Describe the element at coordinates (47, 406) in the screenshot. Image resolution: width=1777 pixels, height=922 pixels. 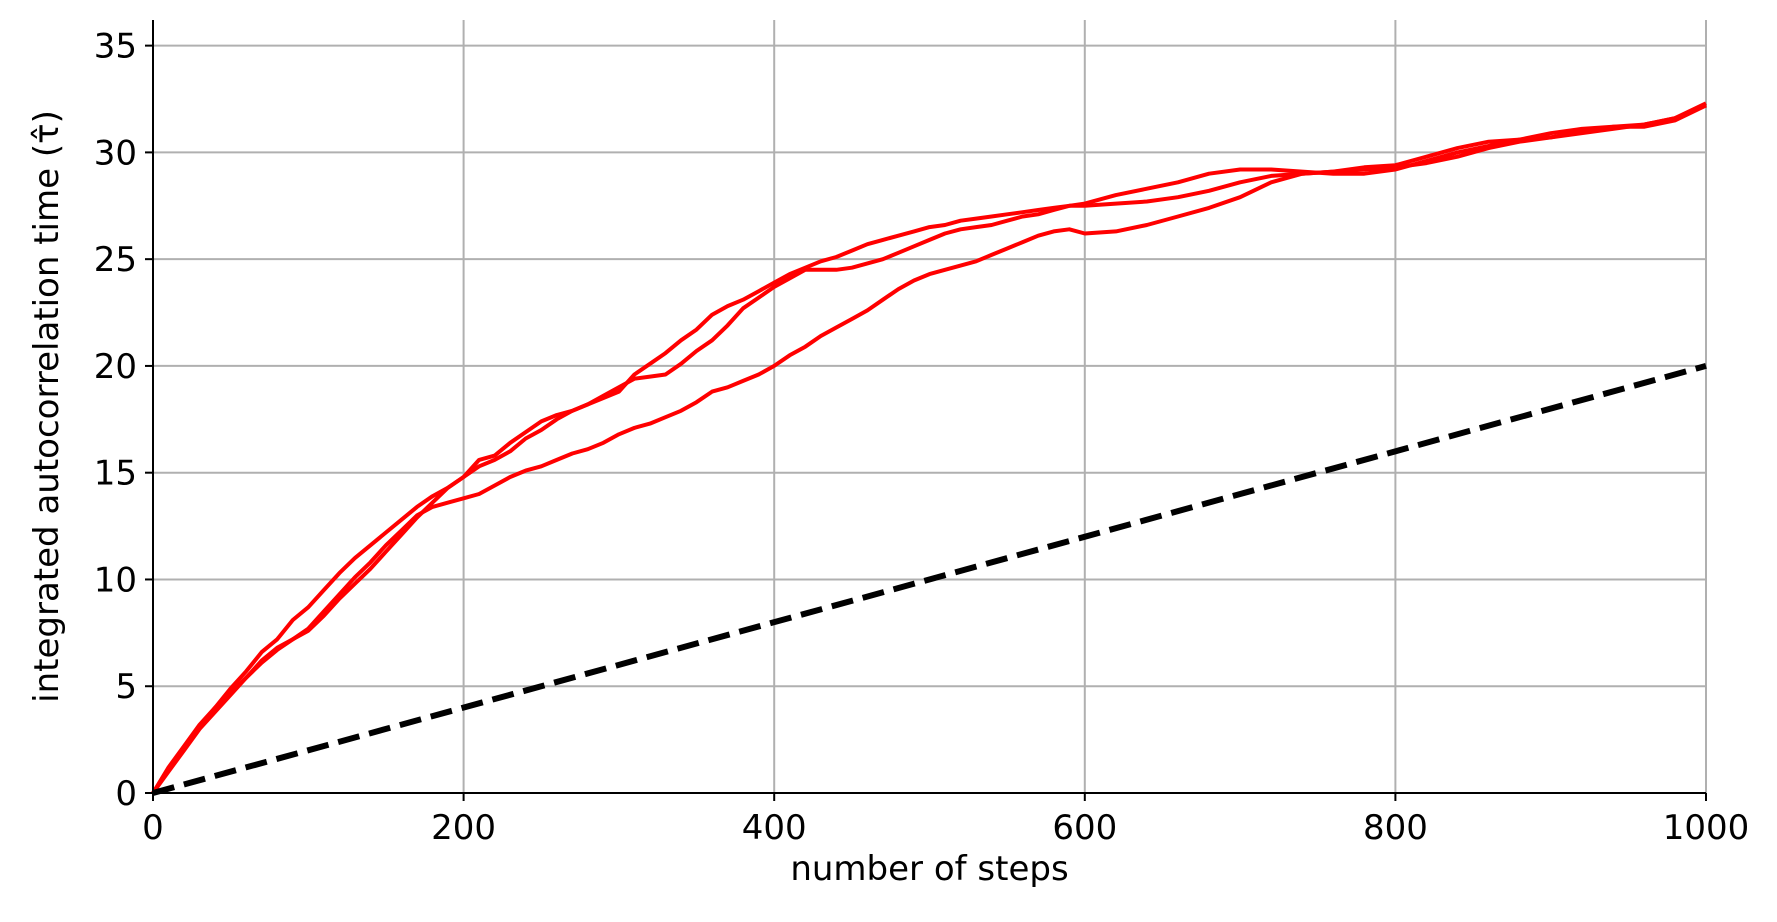
I see `y-axis-label: integrated autocorrelation time (τ̂)` at that location.